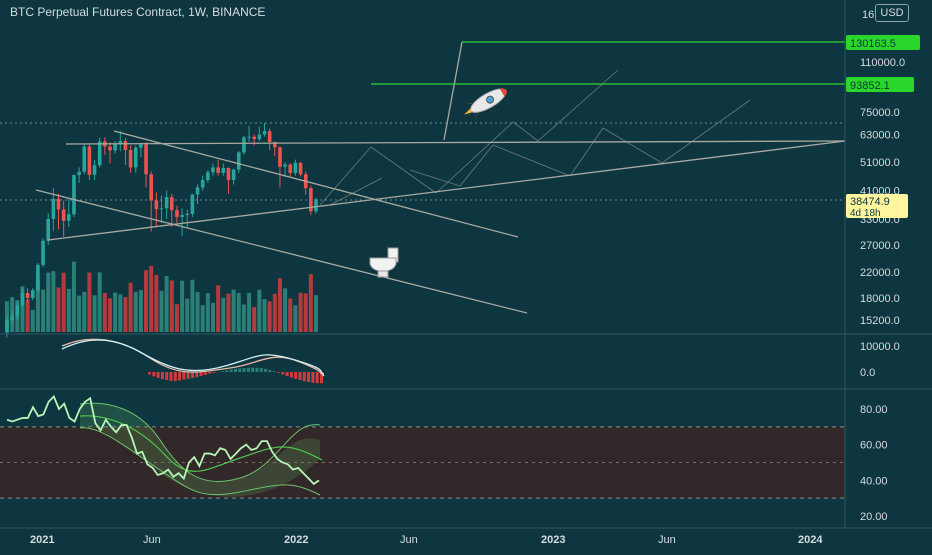 Image resolution: width=932 pixels, height=555 pixels. I want to click on currency-button: USD, so click(892, 13).